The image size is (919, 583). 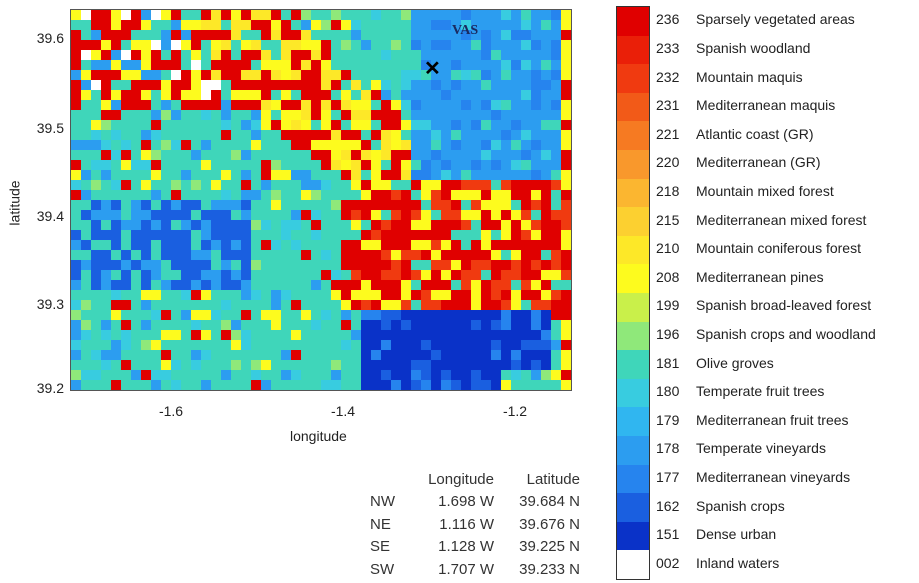 What do you see at coordinates (668, 391) in the screenshot?
I see `legend-code: 180` at bounding box center [668, 391].